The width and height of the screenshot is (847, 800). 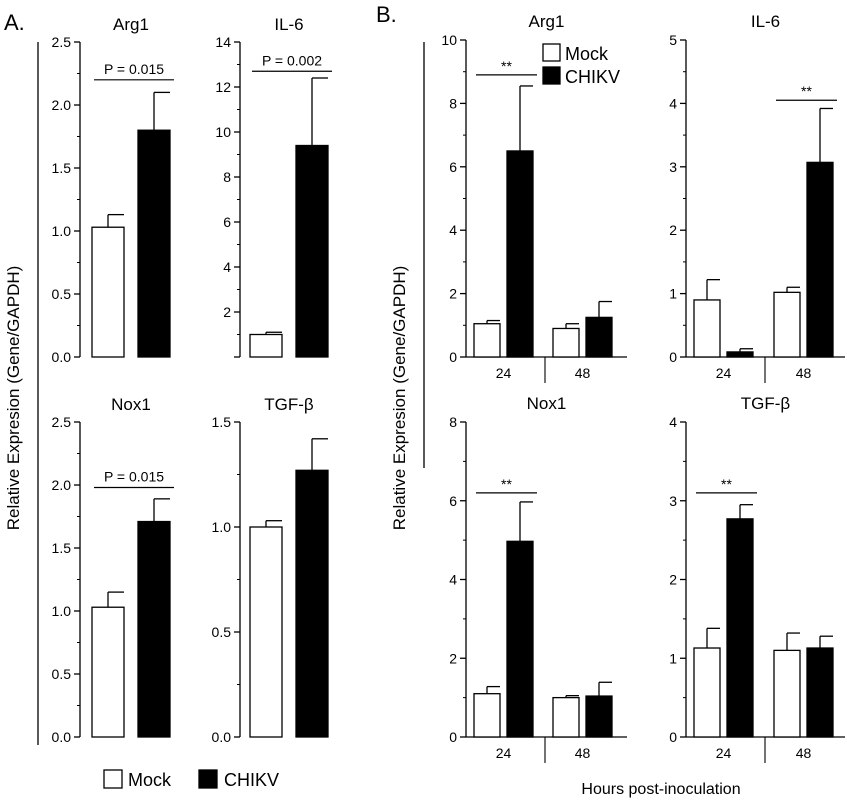 What do you see at coordinates (251, 780) in the screenshot?
I see `legend-a-chikv-label: CHIKV` at bounding box center [251, 780].